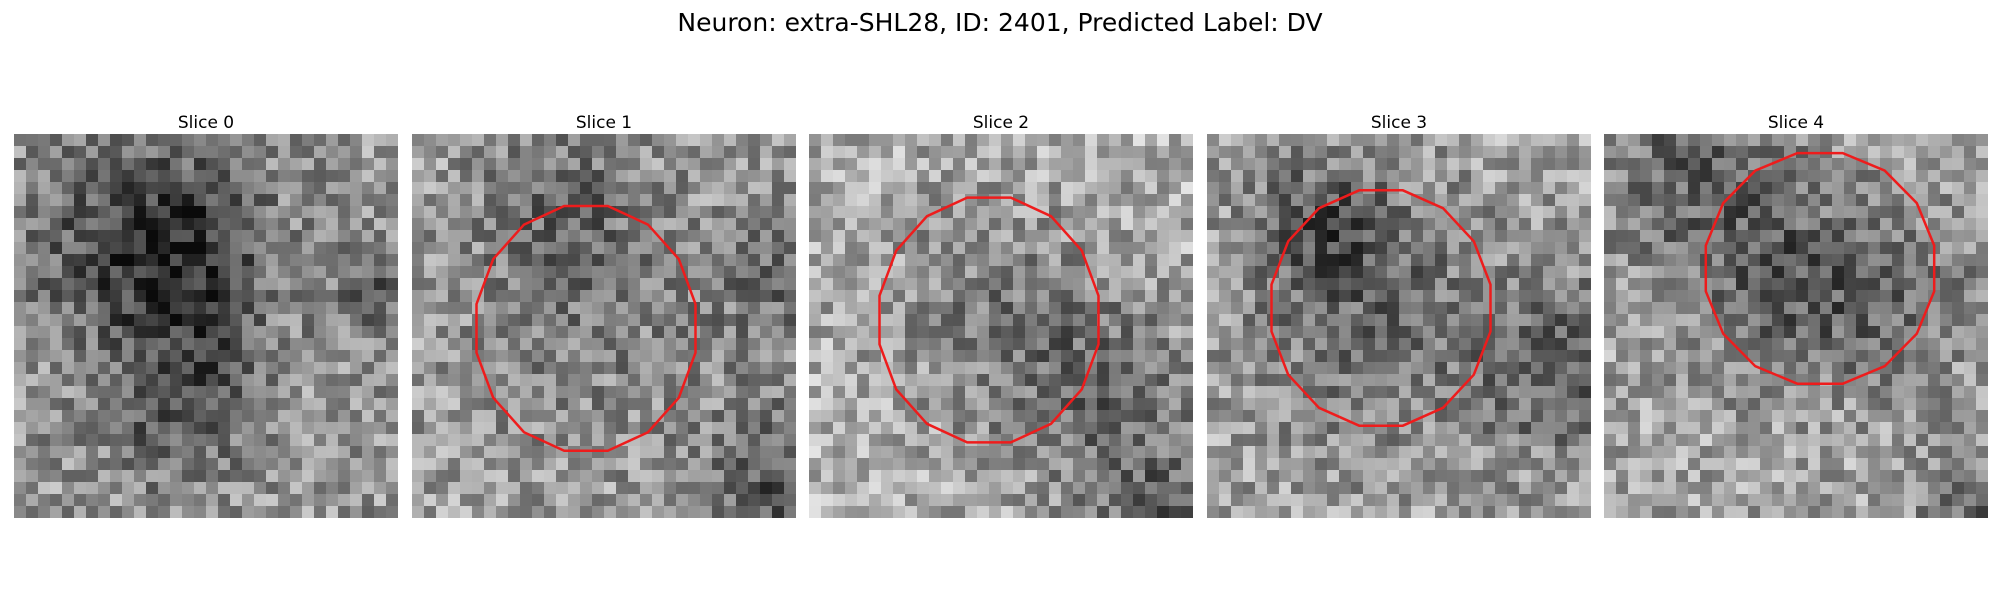  Describe the element at coordinates (206, 123) in the screenshot. I see `slice-title-0: Slice 0` at that location.